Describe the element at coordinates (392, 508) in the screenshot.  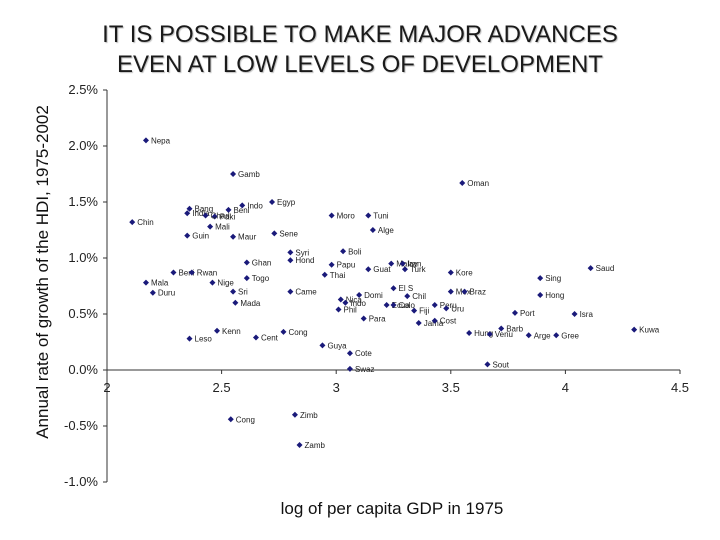
I see `x-axis-label: log of per capita GDP in 1975` at that location.